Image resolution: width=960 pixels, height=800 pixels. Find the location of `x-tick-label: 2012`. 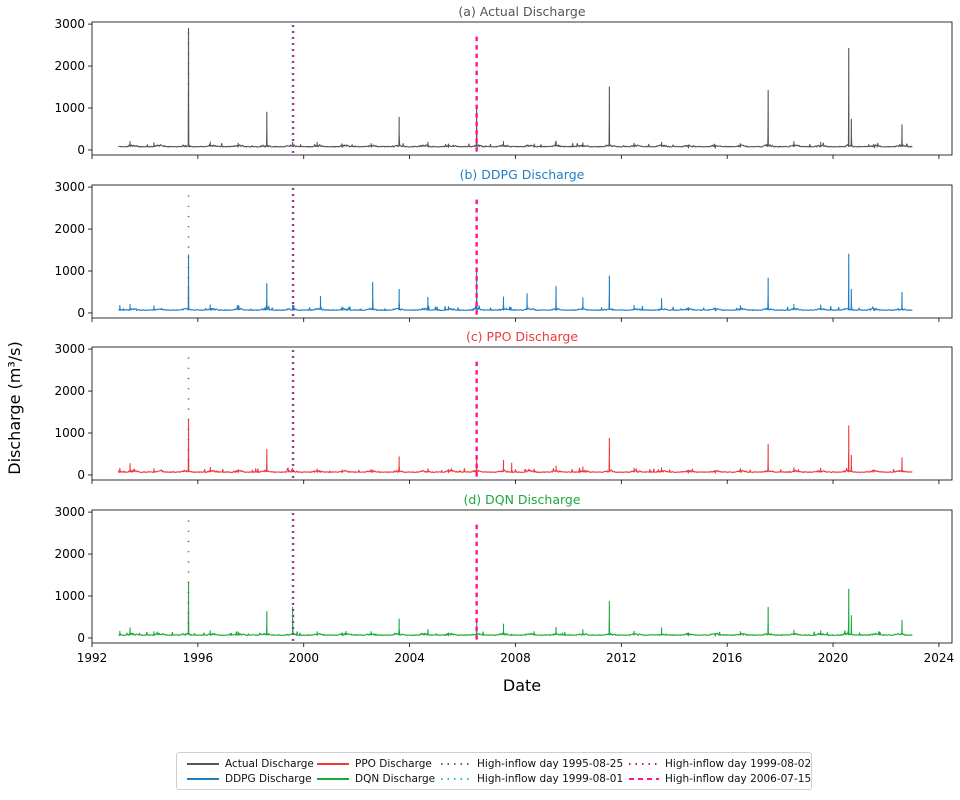

x-tick-label: 2012 is located at coordinates (621, 658).